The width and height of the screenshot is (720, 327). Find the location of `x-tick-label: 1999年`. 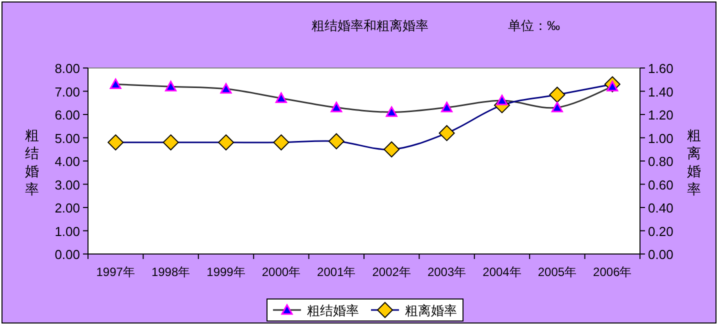

x-tick-label: 1999年 is located at coordinates (226, 272).